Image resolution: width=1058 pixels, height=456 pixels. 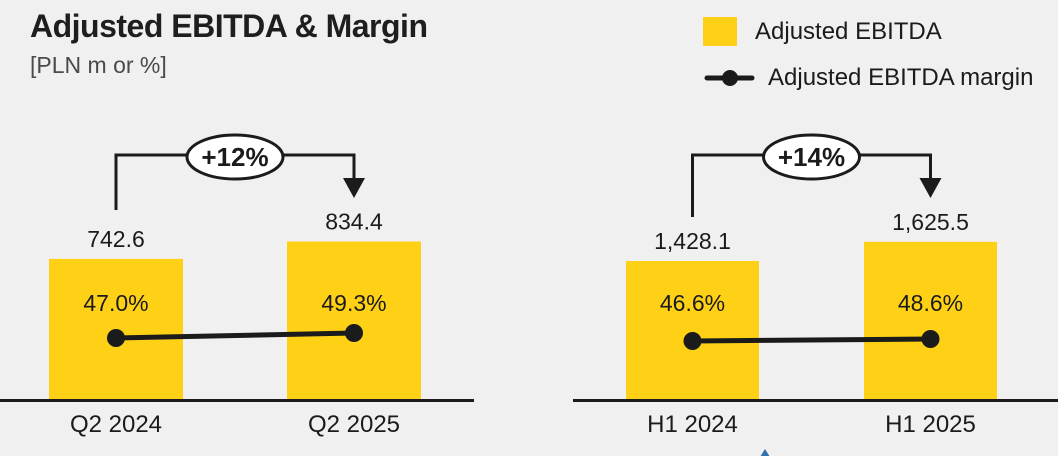 What do you see at coordinates (354, 222) in the screenshot?
I see `value-label-q2-2025: 834.4` at bounding box center [354, 222].